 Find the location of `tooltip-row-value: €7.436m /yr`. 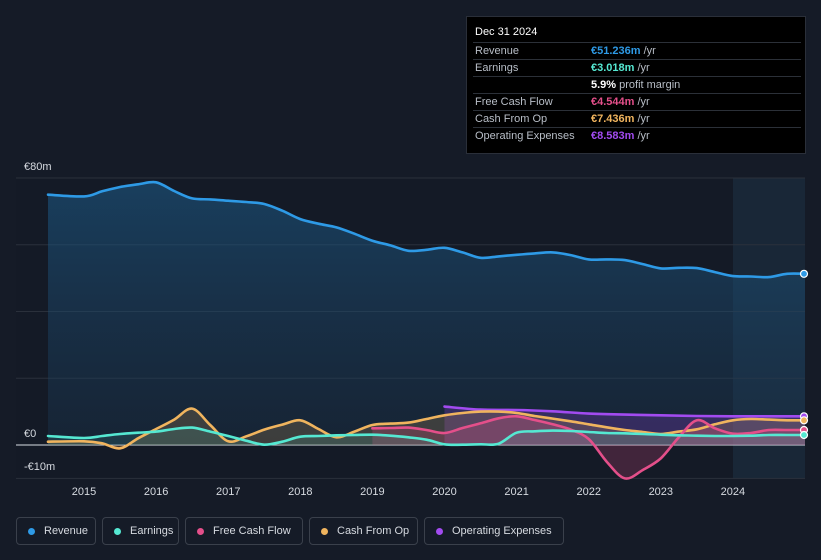

tooltip-row-value: €7.436m /yr is located at coordinates (620, 119).